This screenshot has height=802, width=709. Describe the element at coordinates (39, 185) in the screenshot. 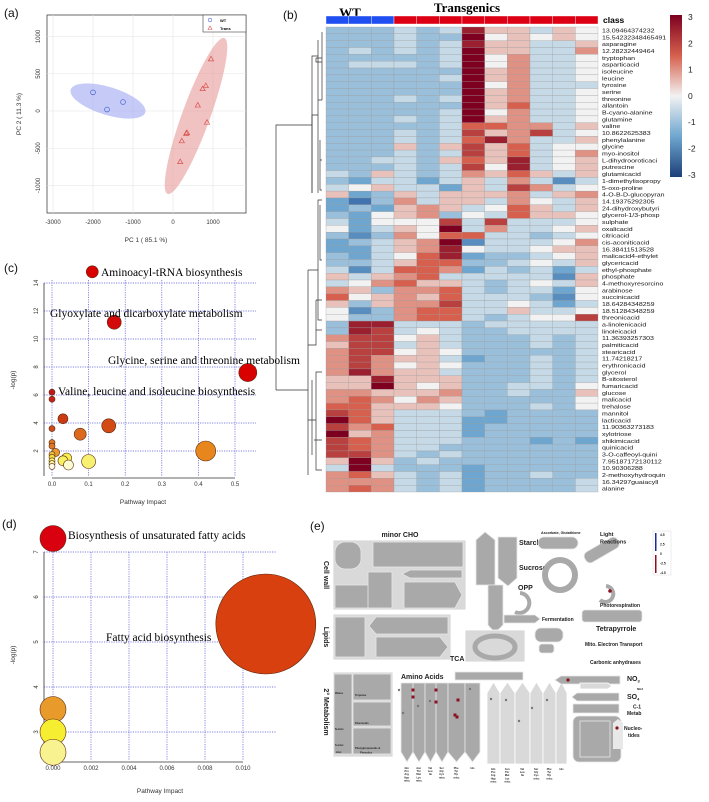

I see `y-tick-label: -1000` at that location.